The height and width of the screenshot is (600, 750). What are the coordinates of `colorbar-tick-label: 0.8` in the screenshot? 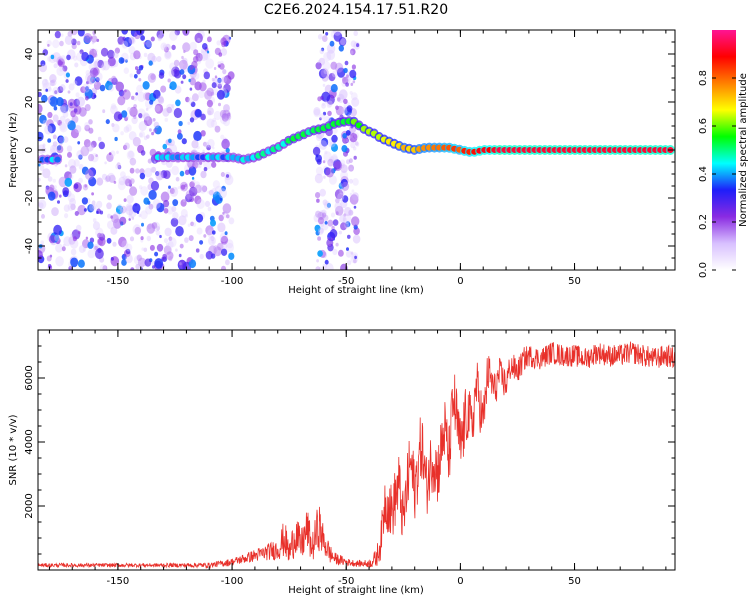 It's located at (703, 78).